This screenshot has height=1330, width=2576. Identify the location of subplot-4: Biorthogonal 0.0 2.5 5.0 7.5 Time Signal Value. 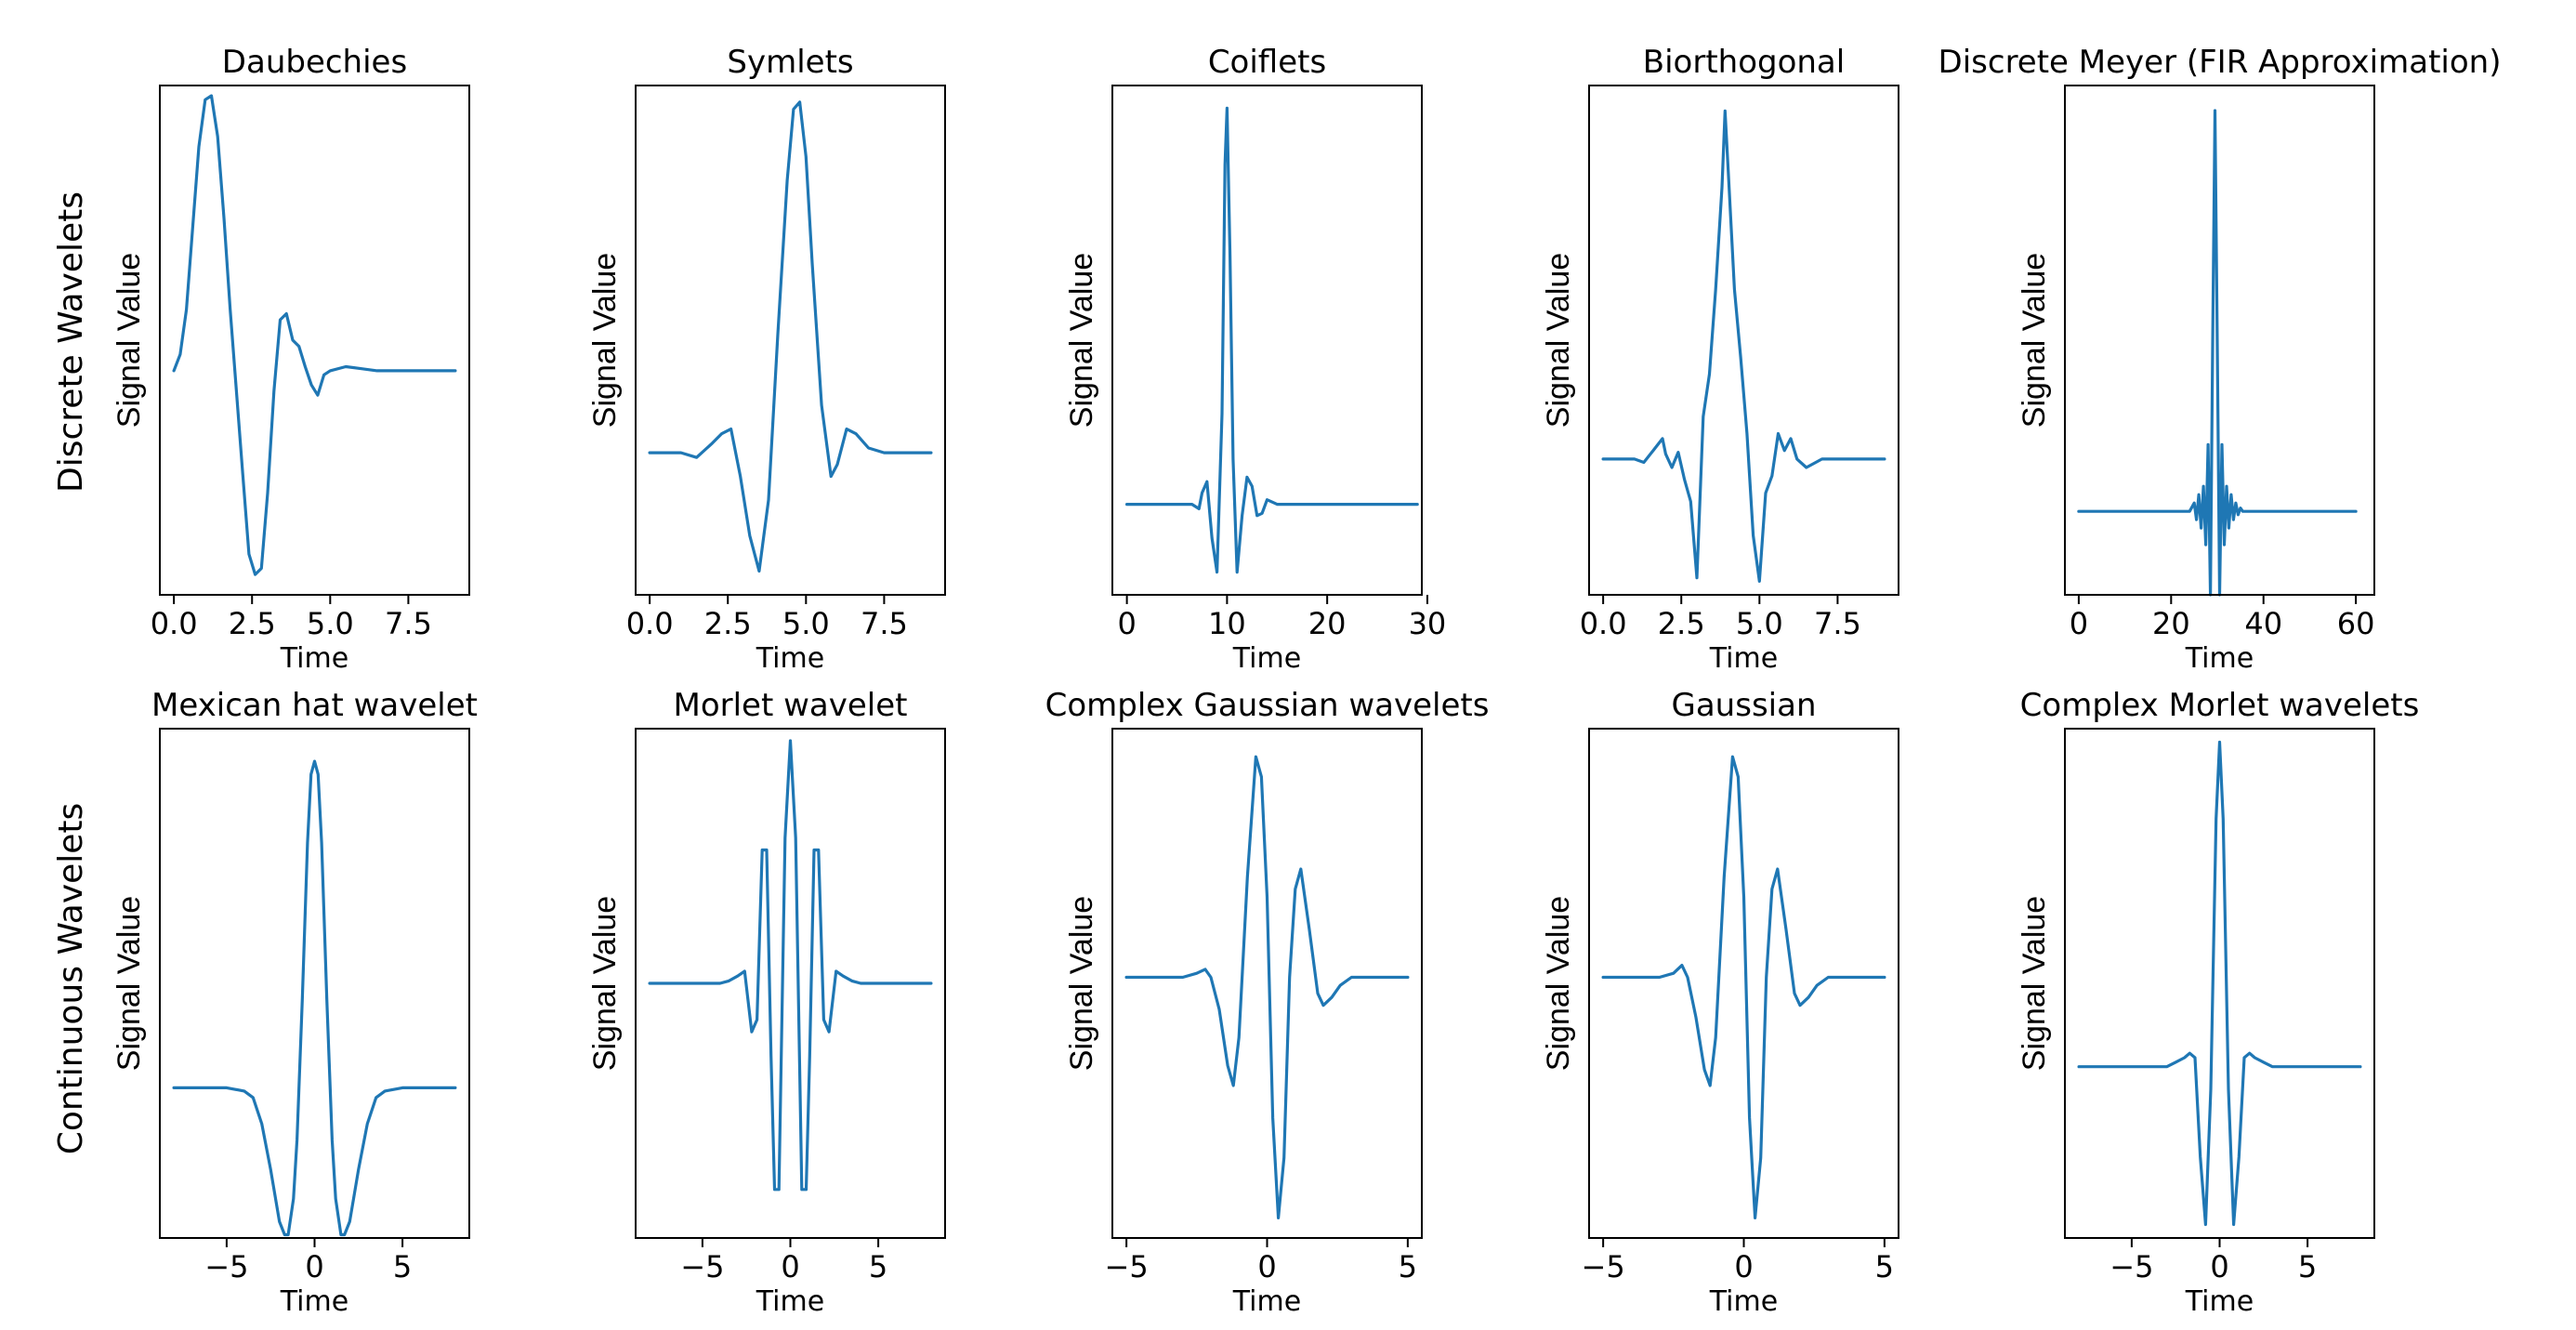
(1720, 359).